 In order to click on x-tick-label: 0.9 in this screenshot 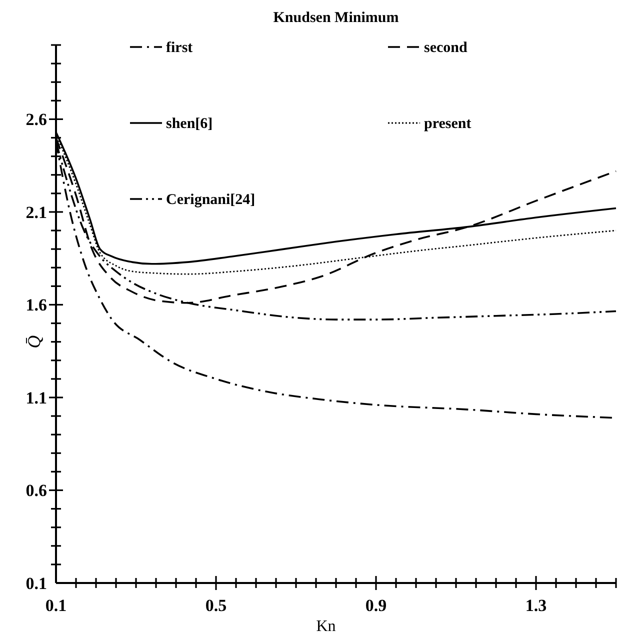, I will do `click(376, 605)`.